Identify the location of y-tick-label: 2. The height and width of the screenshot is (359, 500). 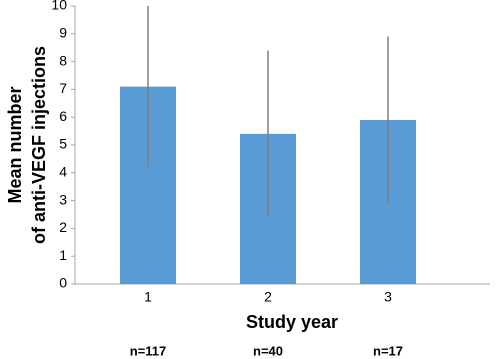
(63, 227).